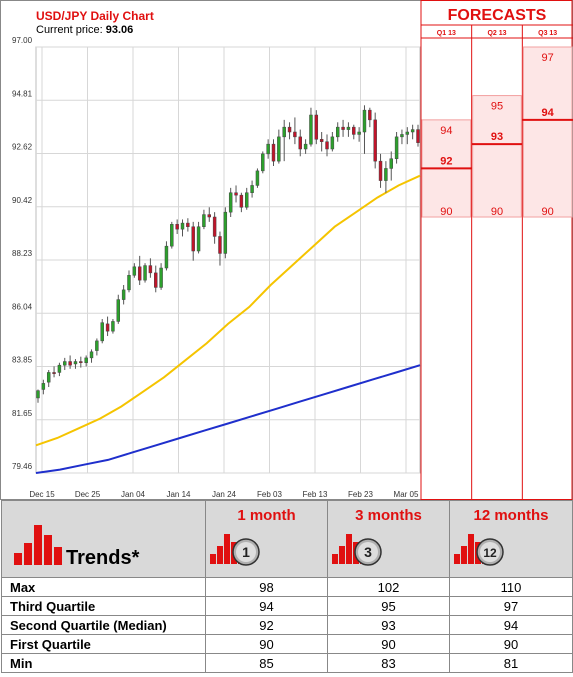 The height and width of the screenshot is (677, 573). I want to click on moving-average-long-line, so click(228, 419).